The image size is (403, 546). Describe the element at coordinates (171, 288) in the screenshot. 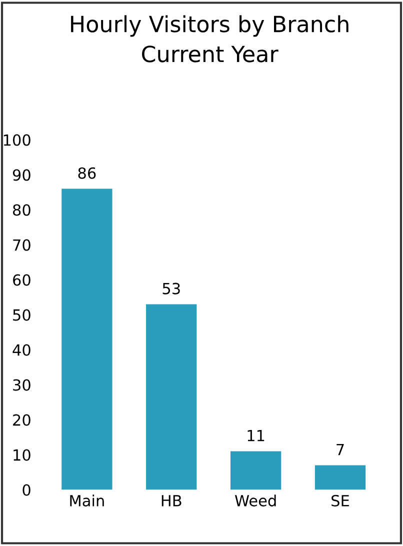

I see `data-label: 53` at that location.